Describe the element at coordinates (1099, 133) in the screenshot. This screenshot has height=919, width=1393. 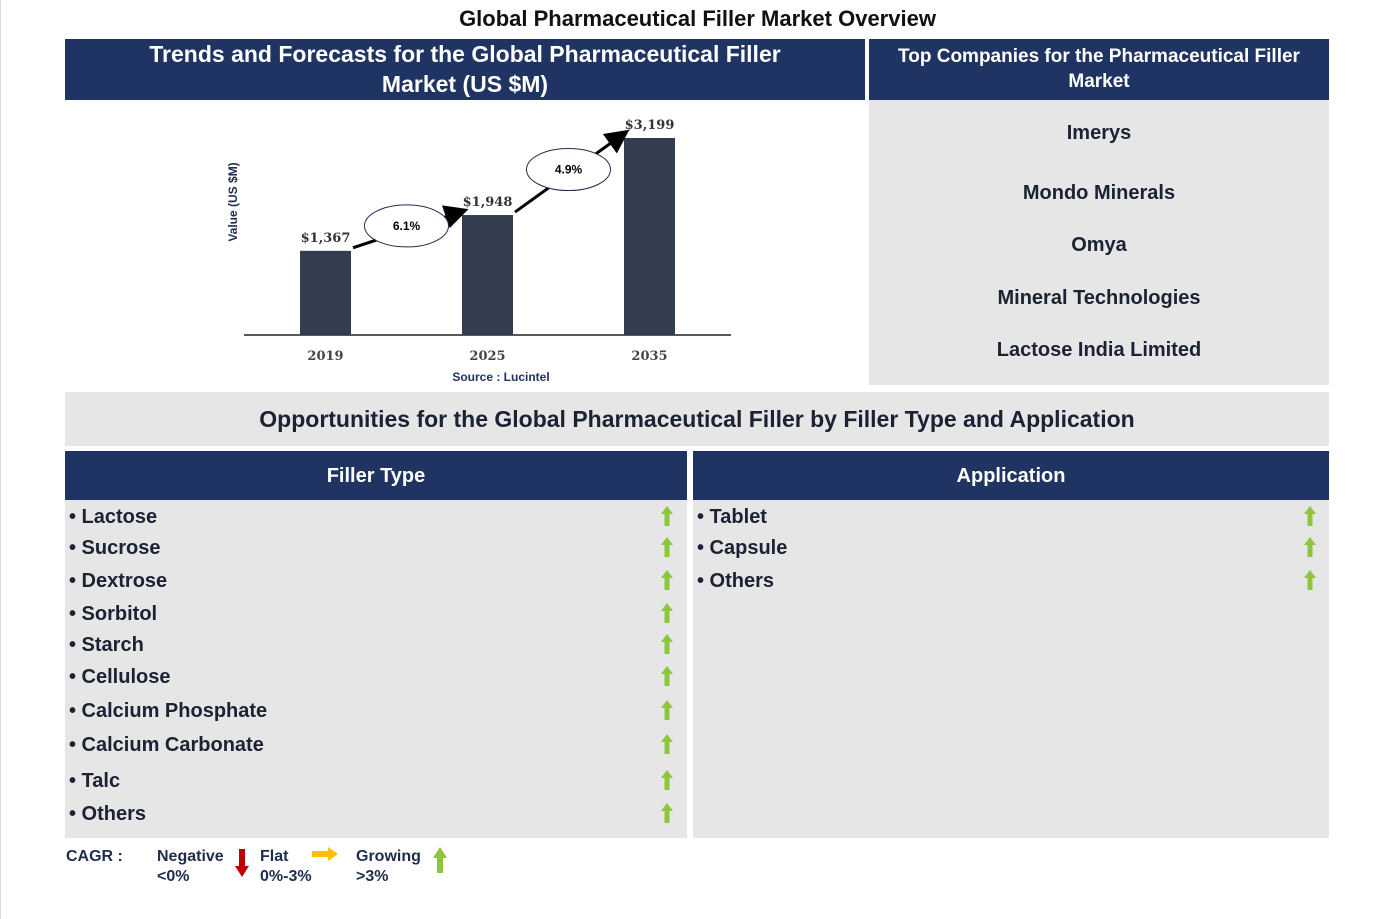
I see `company-item: Imerys` at that location.